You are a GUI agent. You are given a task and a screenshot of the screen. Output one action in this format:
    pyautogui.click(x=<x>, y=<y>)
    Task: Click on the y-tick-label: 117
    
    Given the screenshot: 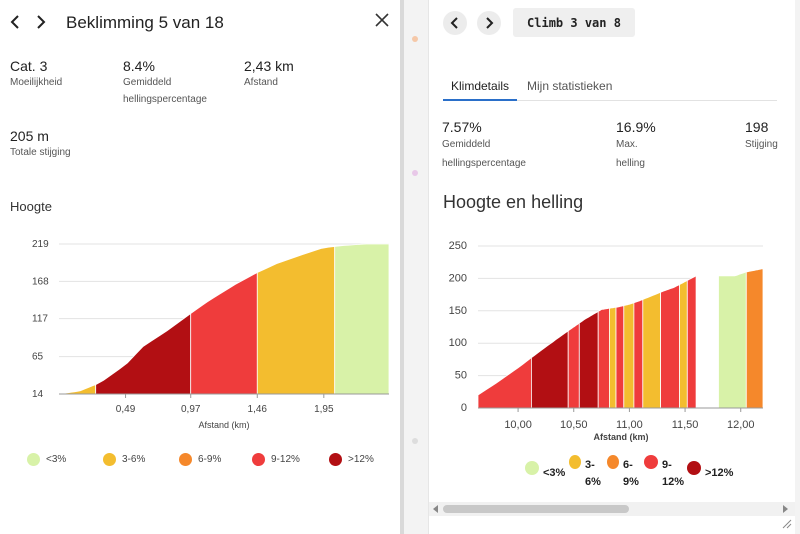 What is the action you would take?
    pyautogui.click(x=40, y=319)
    